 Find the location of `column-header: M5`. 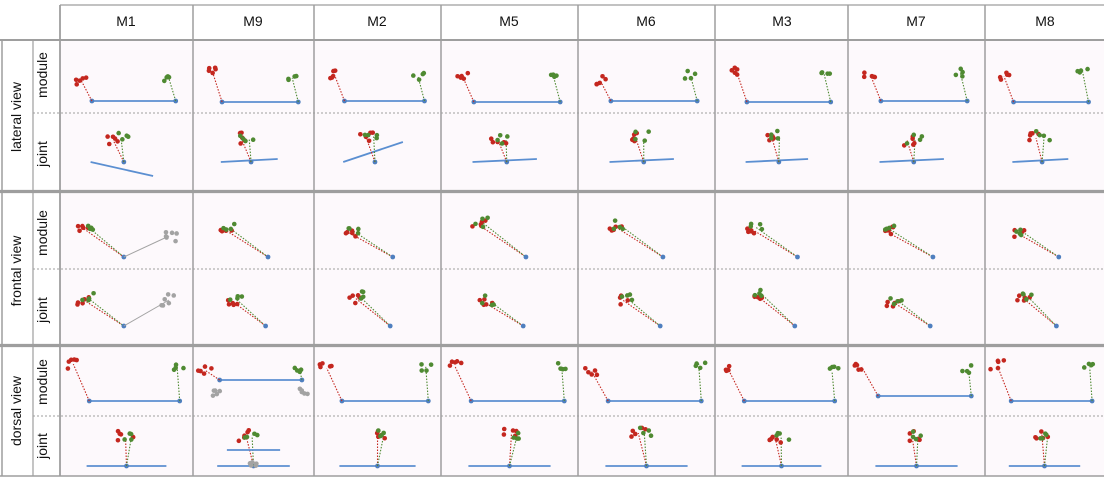

column-header: M5 is located at coordinates (509, 21).